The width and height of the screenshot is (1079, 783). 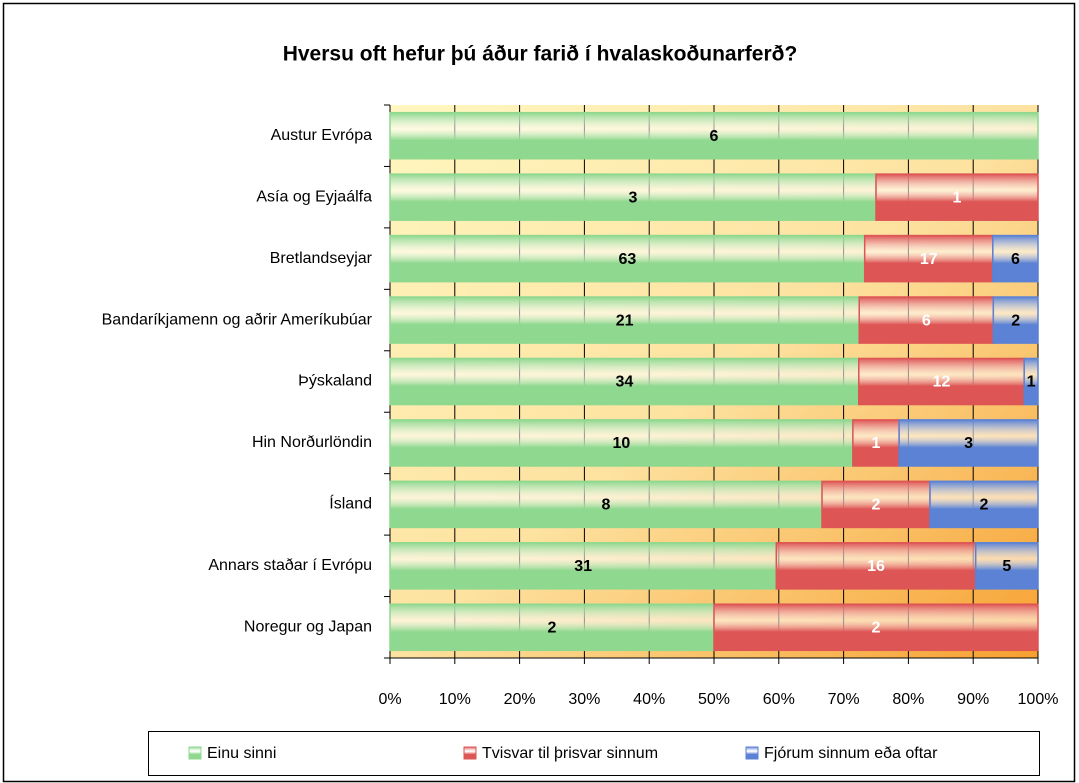 I want to click on data-label: 34, so click(x=624, y=382).